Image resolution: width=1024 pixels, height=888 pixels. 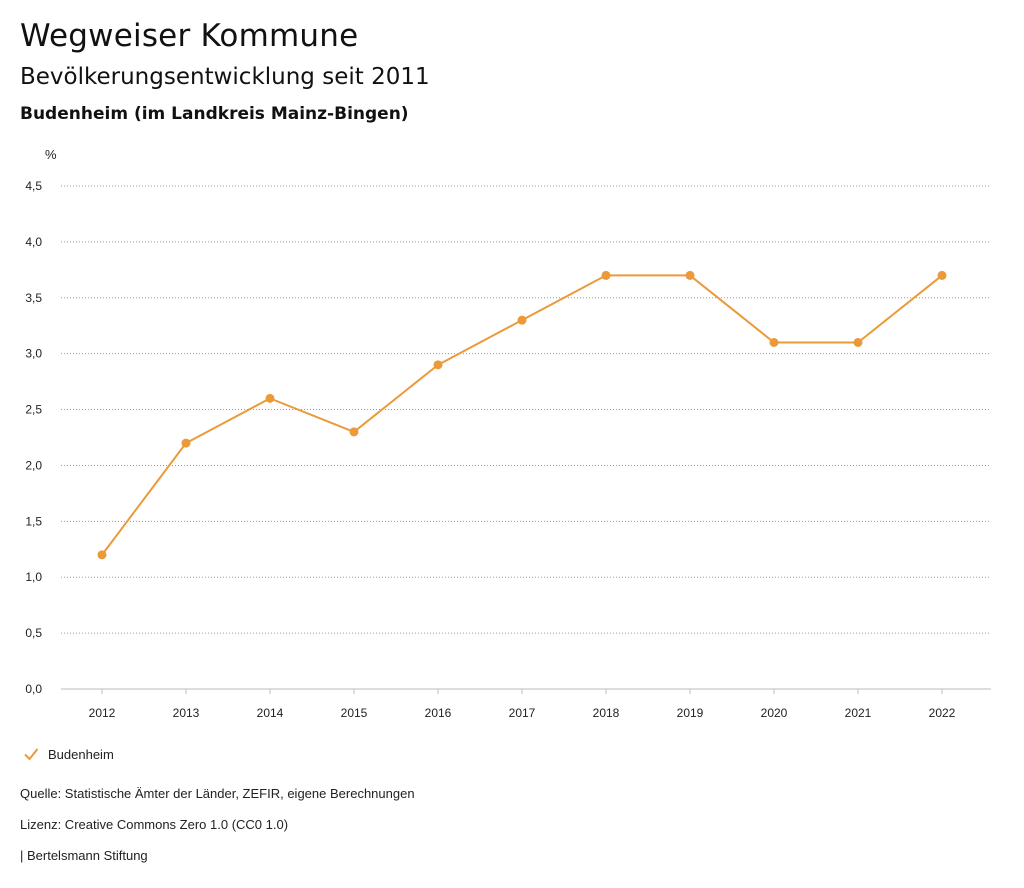 What do you see at coordinates (33, 242) in the screenshot?
I see `y-tick-label: 4,0` at bounding box center [33, 242].